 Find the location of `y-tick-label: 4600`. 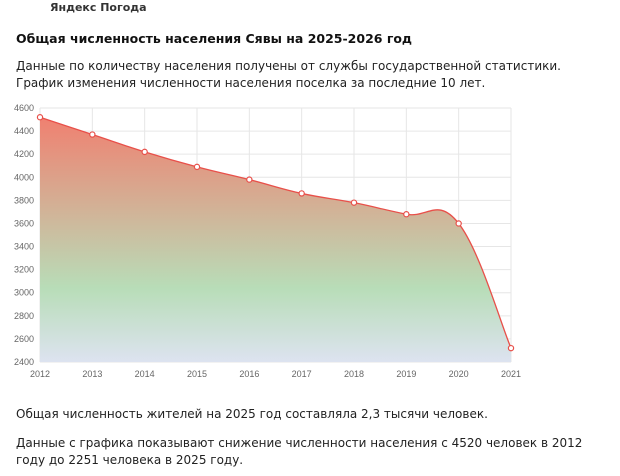

y-tick-label: 4600 is located at coordinates (24, 108).